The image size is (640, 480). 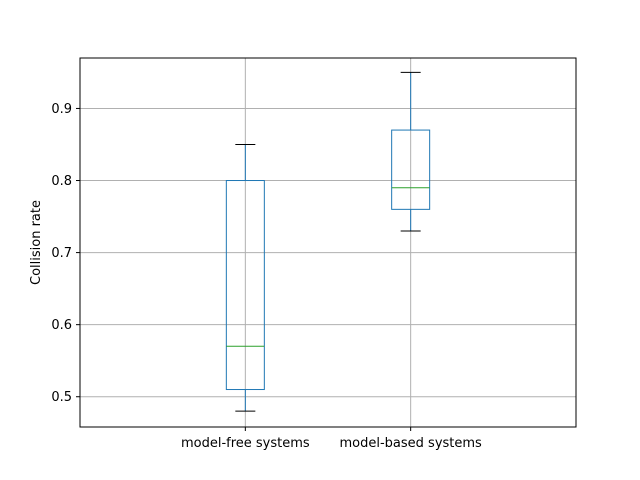 I want to click on y-tick-label: 0.9, so click(x=61, y=109).